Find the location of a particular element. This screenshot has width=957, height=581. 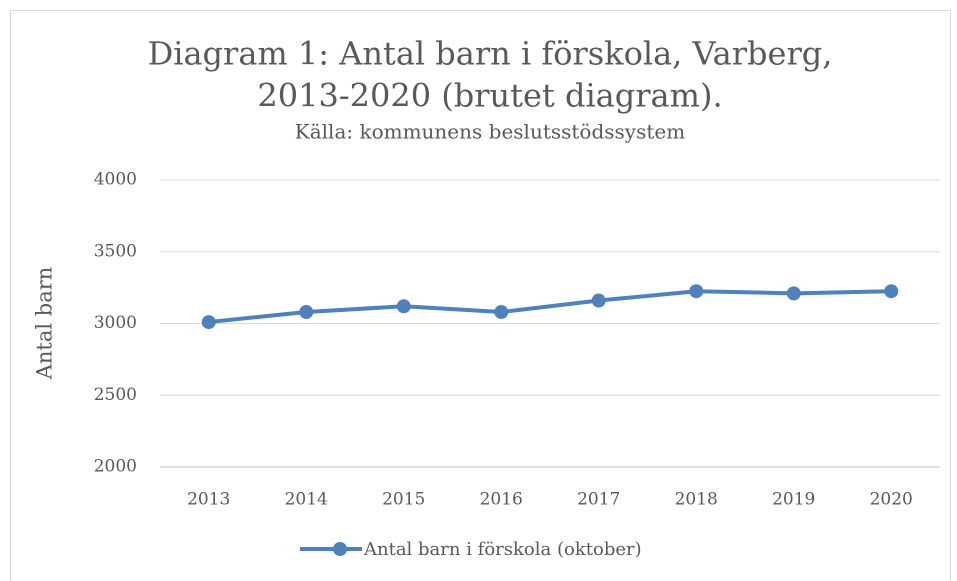

x-tick-label: 2019 is located at coordinates (793, 500).